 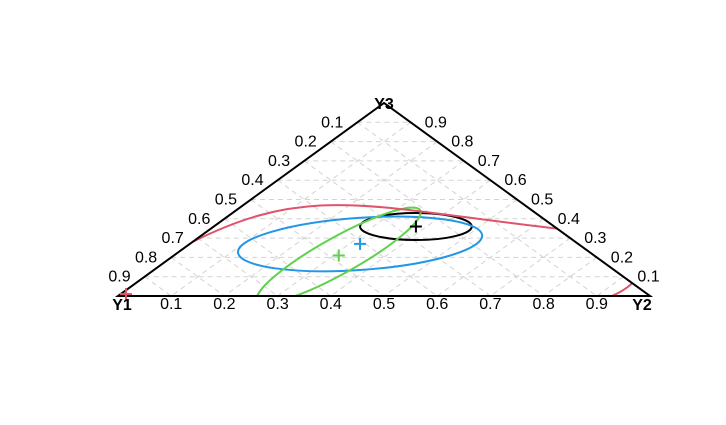 What do you see at coordinates (199, 219) in the screenshot?
I see `tick-left: 0.6` at bounding box center [199, 219].